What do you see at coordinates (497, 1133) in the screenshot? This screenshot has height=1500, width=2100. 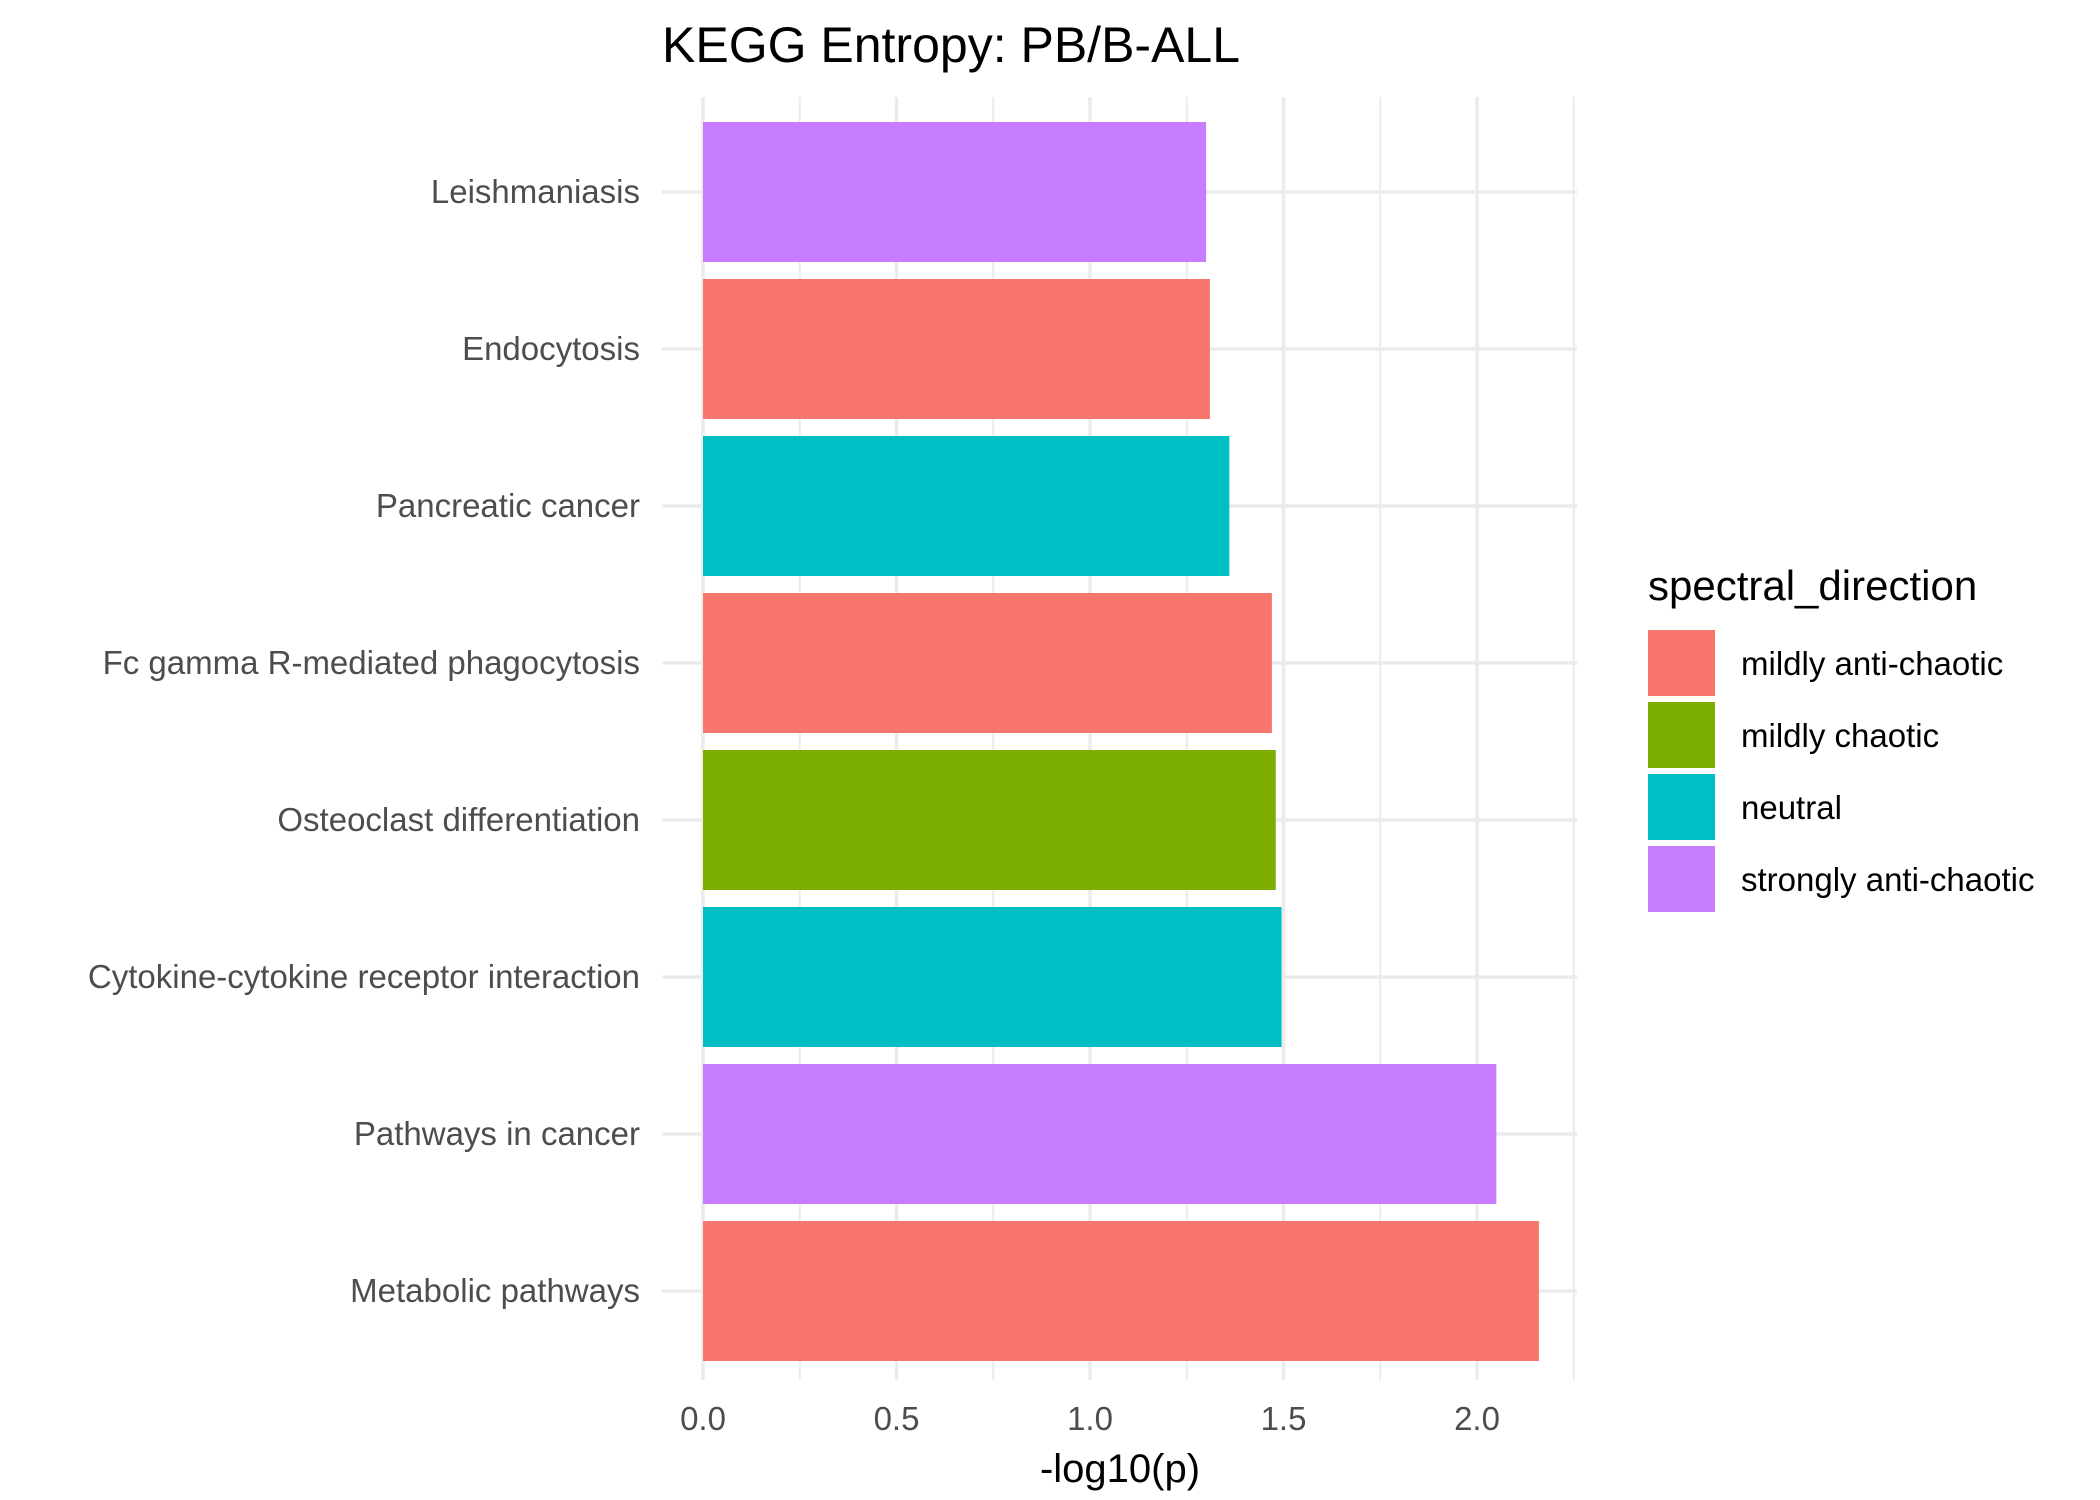 I see `y-axis-label: Pathways in cancer` at bounding box center [497, 1133].